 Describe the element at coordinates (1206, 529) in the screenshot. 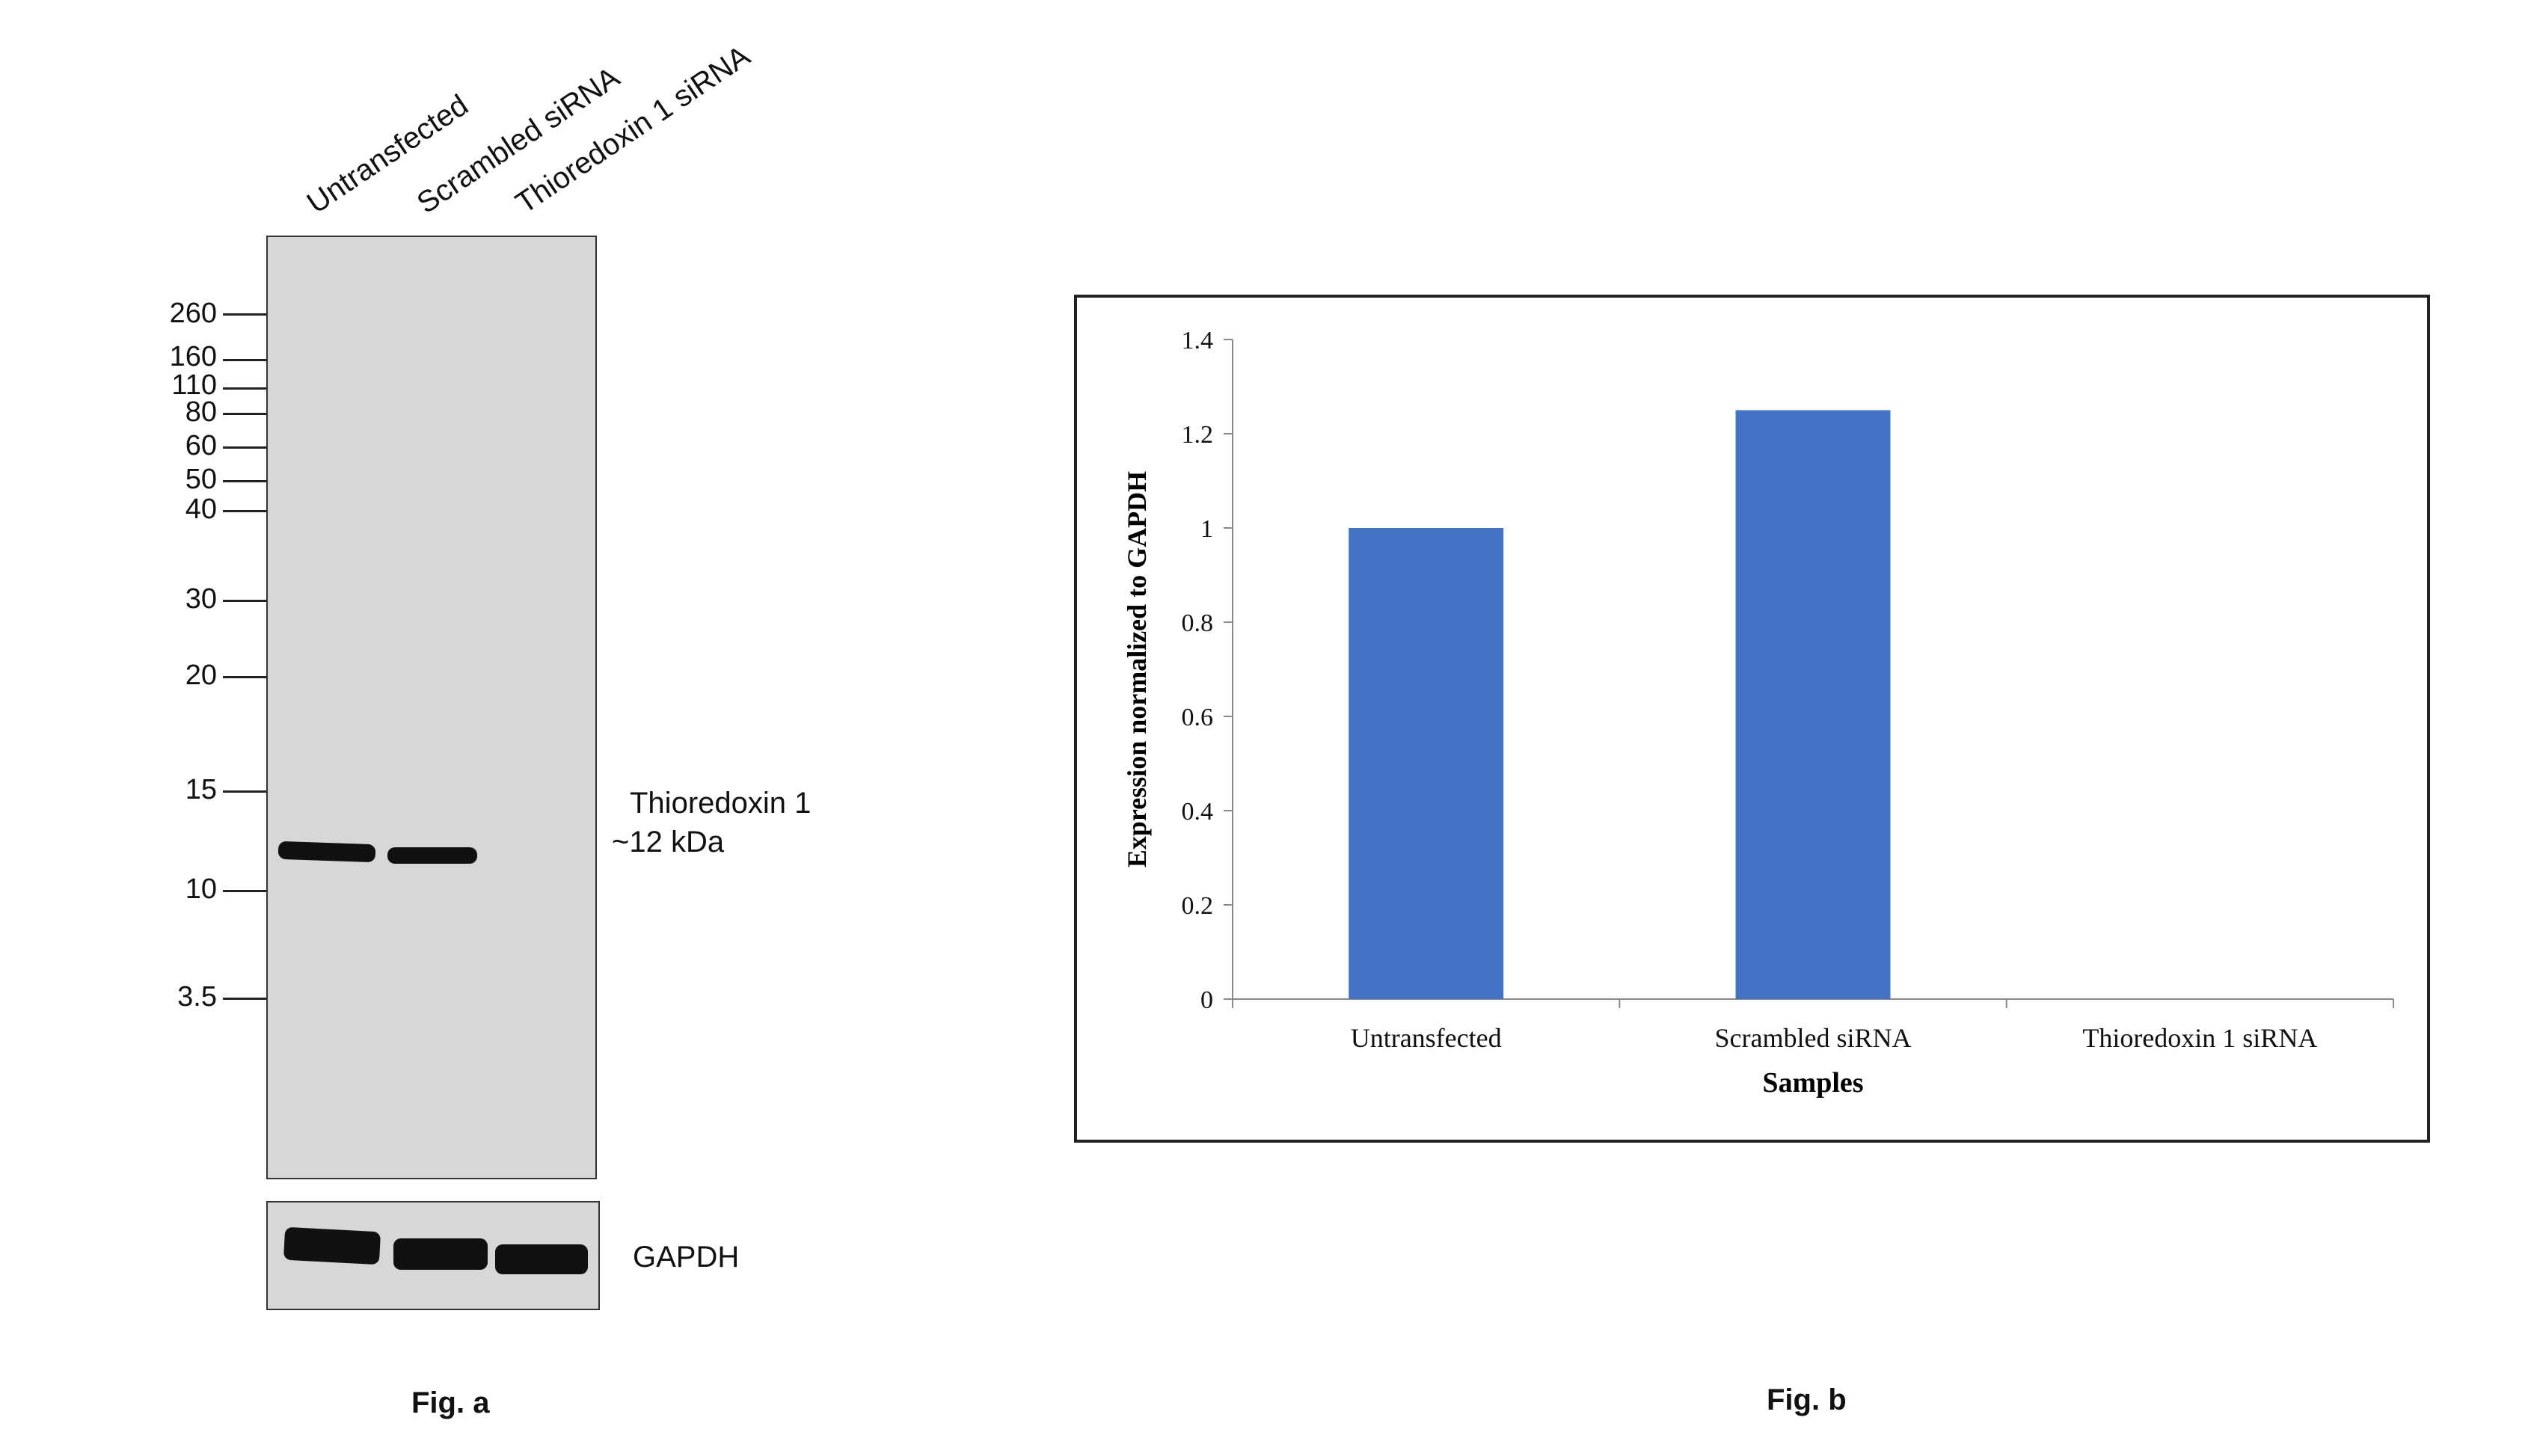

I see `y-tick-label: 1` at that location.